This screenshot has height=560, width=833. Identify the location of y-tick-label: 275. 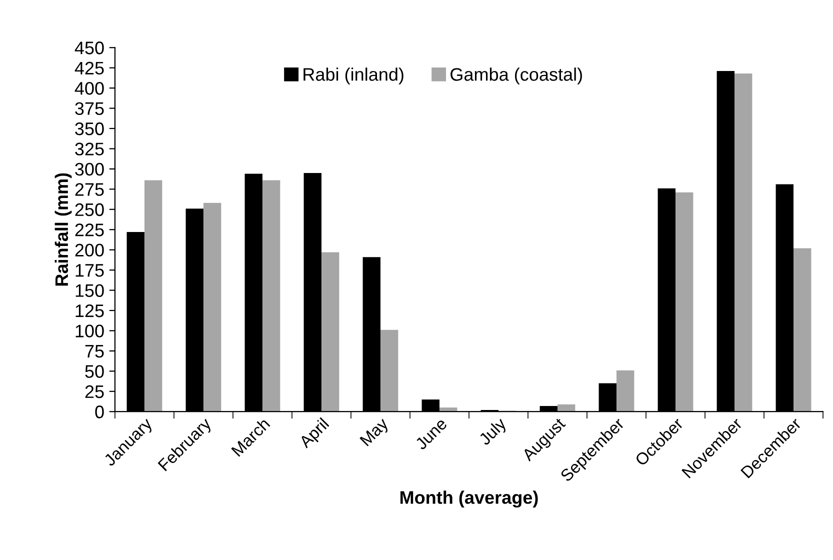
(89, 189).